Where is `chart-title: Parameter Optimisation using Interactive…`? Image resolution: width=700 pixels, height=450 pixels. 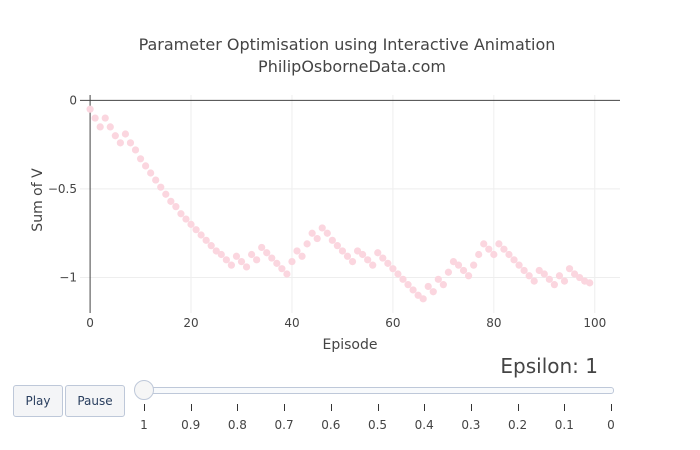
chart-title: Parameter Optimisation using Interactive… is located at coordinates (347, 44).